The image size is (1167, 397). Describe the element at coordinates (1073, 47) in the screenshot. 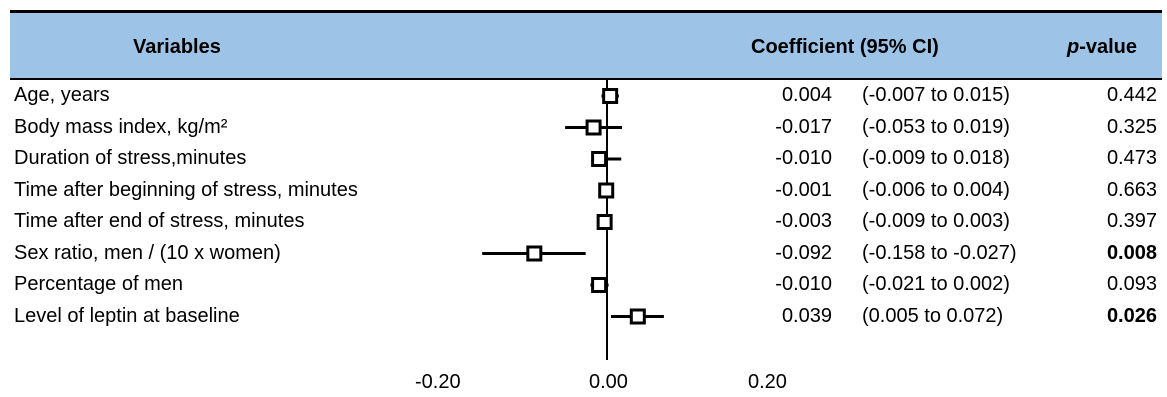

I see `header-p-italic: p` at that location.